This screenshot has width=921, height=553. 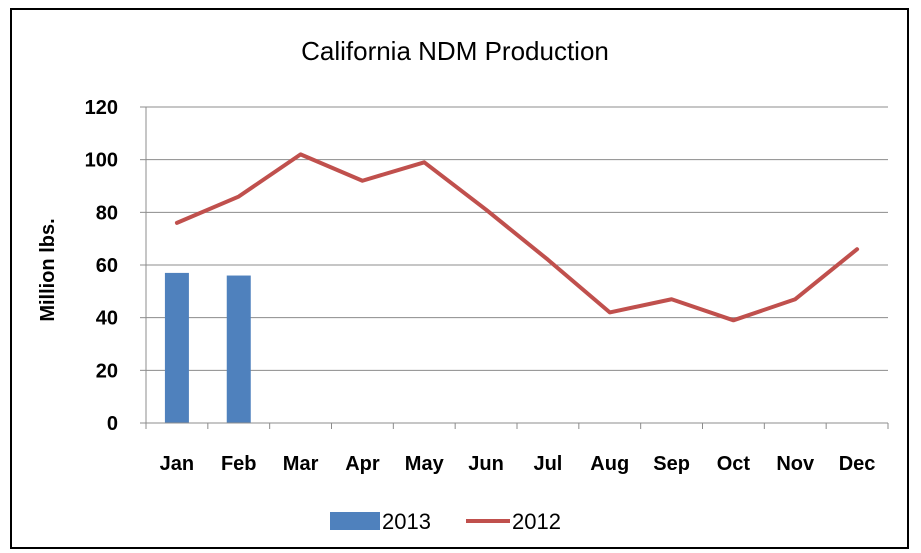 What do you see at coordinates (301, 464) in the screenshot?
I see `x-tick-label: Mar` at bounding box center [301, 464].